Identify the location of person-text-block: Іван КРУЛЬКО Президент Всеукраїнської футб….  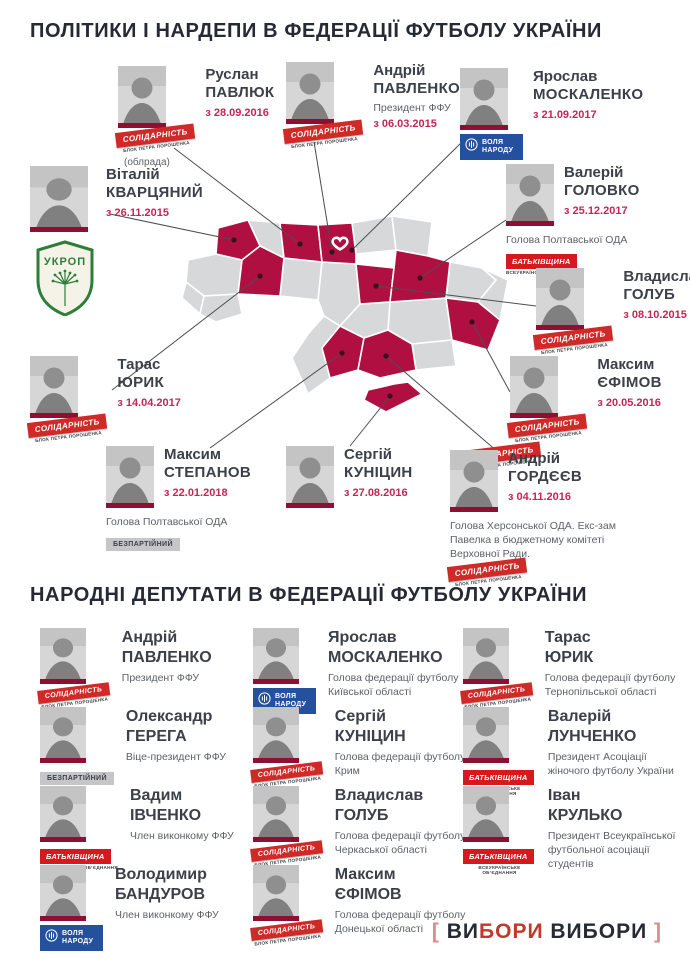
(619, 829).